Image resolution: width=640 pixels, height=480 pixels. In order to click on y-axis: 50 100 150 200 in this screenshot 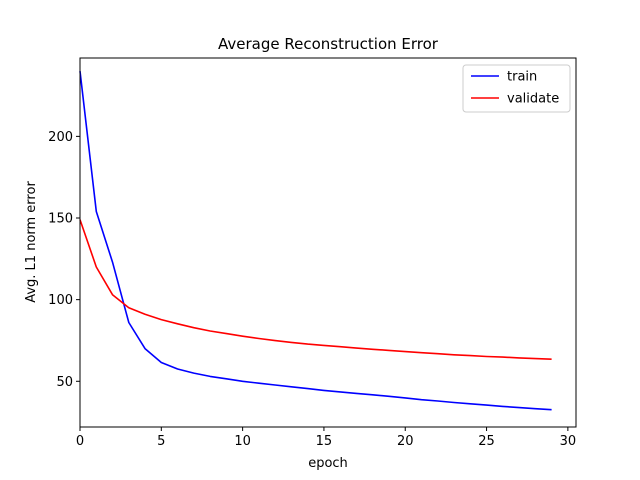, I will do `click(64, 260)`.